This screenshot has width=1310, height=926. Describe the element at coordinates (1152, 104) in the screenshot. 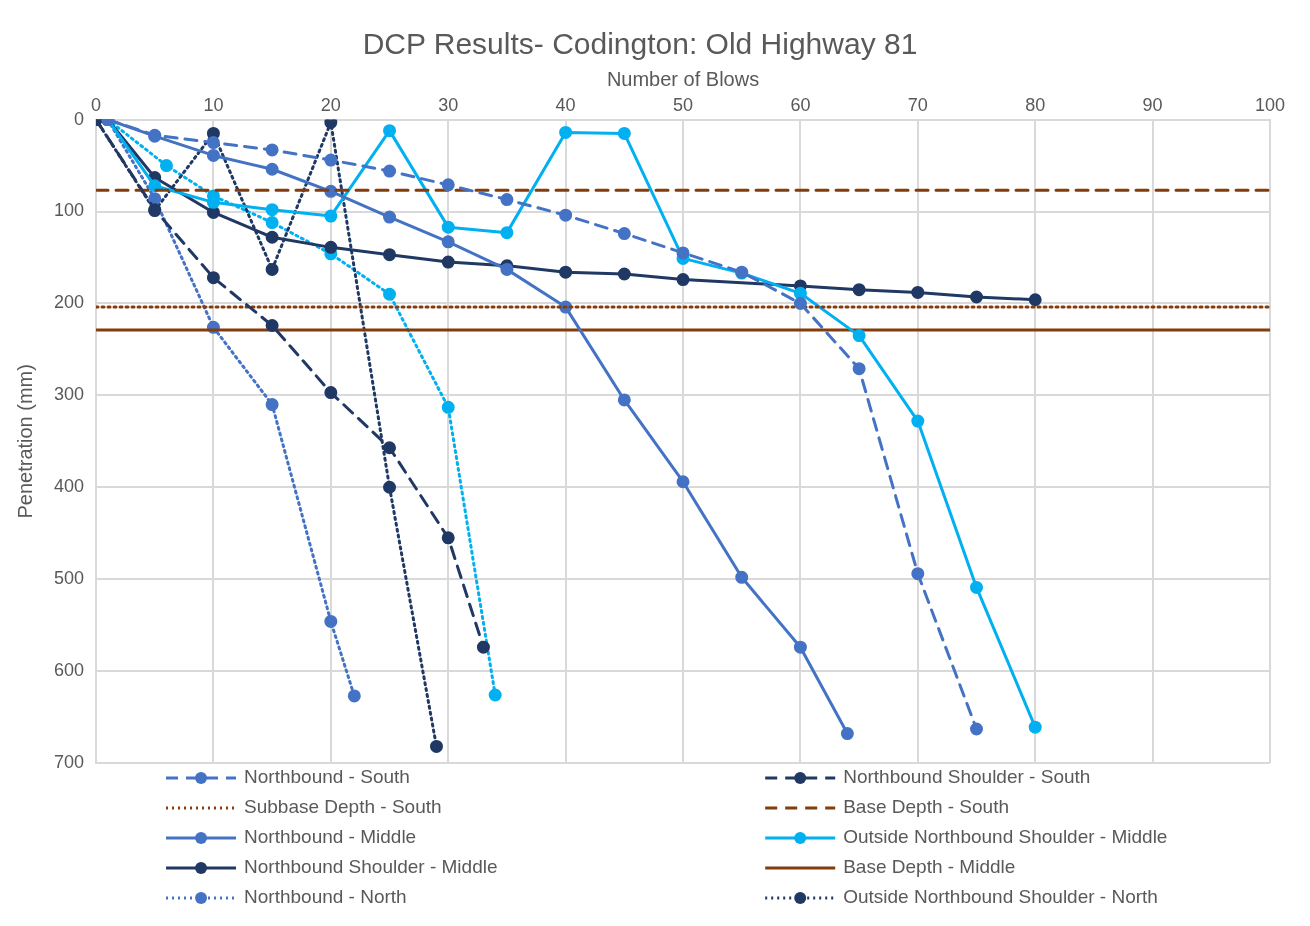

I see `x-tick-label: 90` at that location.